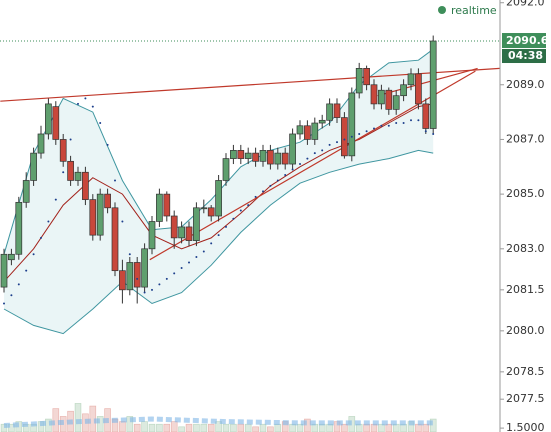 This screenshot has height=432, width=551. What do you see at coordinates (525, 398) in the screenshot?
I see `y-tick-label: 2077.5` at bounding box center [525, 398].